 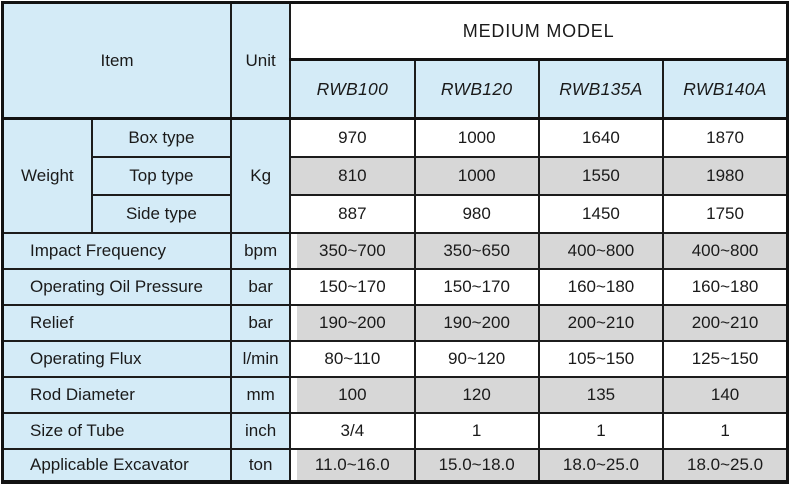 I want to click on row-size-of-tube: Size of Tube inch 3/4 1 1 1, so click(x=395, y=430).